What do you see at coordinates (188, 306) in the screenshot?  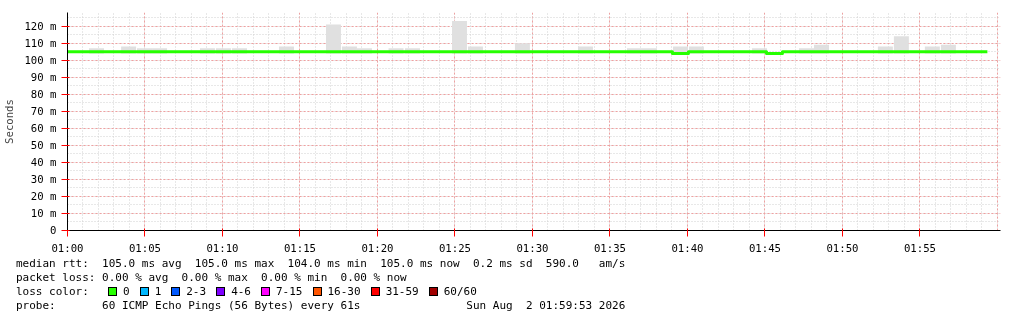 I see `text: probe: 60 ICMP Echo Pings (56 Bytes) every 61s` at bounding box center [188, 306].